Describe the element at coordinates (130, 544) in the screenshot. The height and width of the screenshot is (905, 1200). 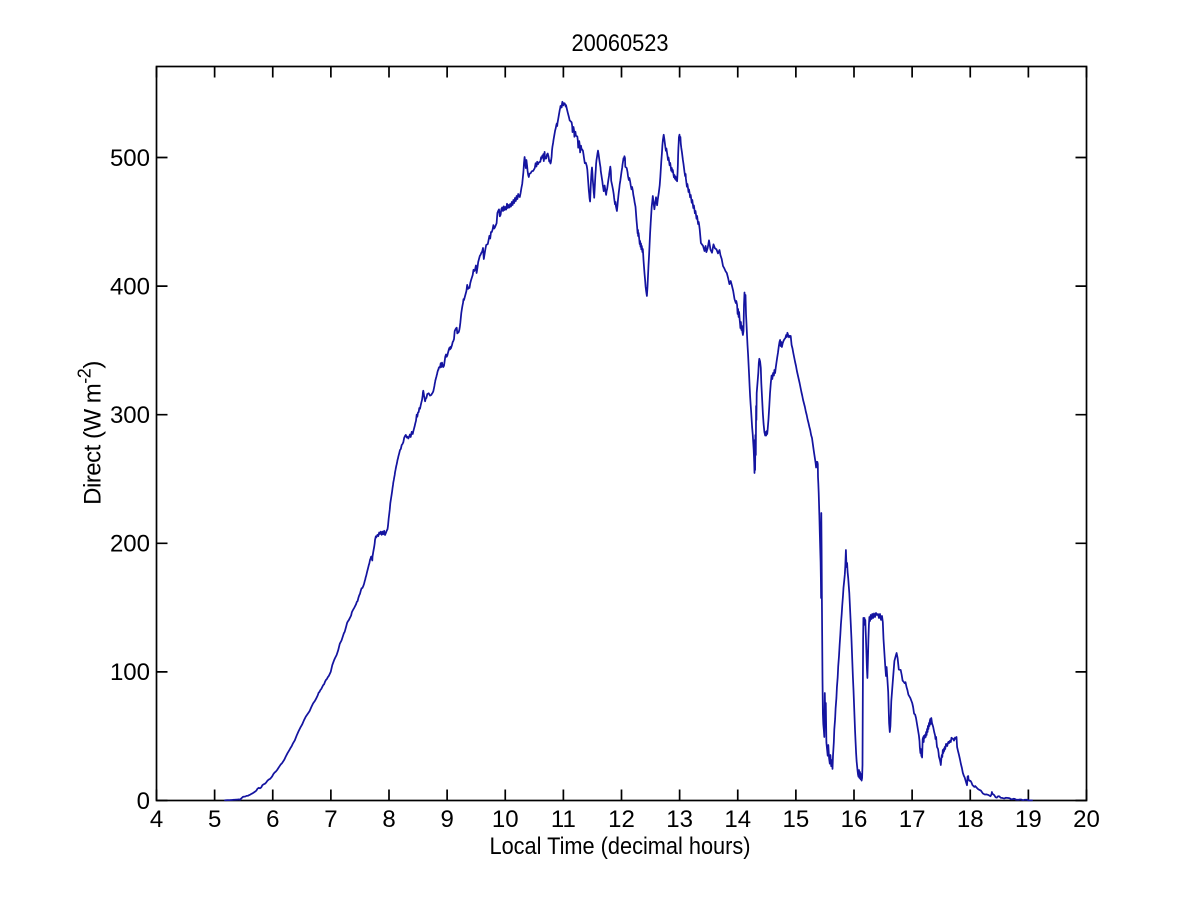
I see `svg-text: 200` at that location.